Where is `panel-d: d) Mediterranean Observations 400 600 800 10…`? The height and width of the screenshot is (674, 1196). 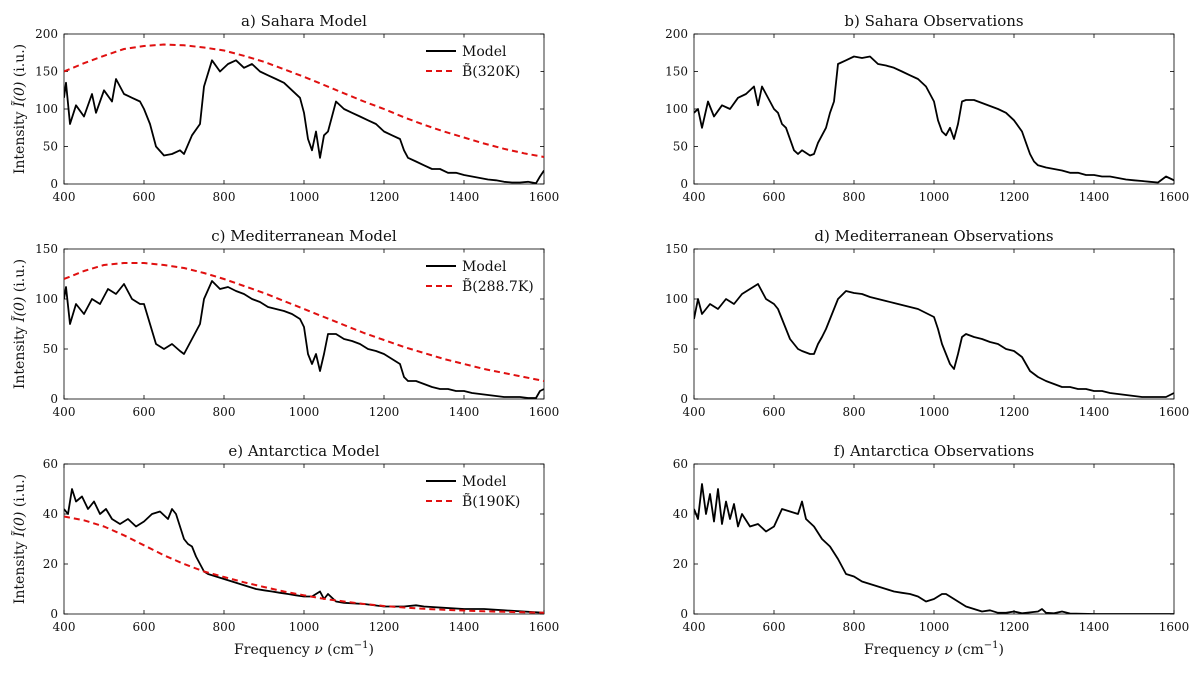
panel-d: d) Mediterranean Observations 400 600 800 10… is located at coordinates (927, 323).